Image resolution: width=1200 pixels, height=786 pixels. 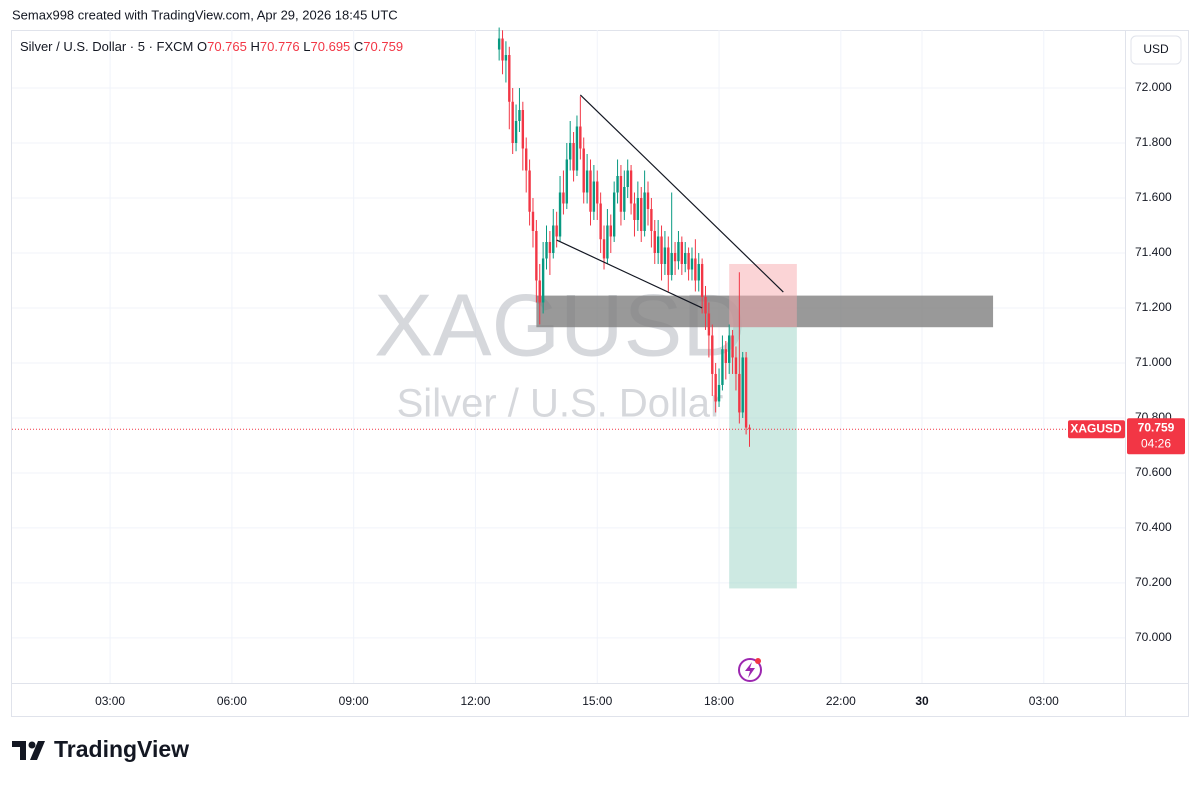 I want to click on y-tick-label: 71.200, so click(x=1153, y=307).